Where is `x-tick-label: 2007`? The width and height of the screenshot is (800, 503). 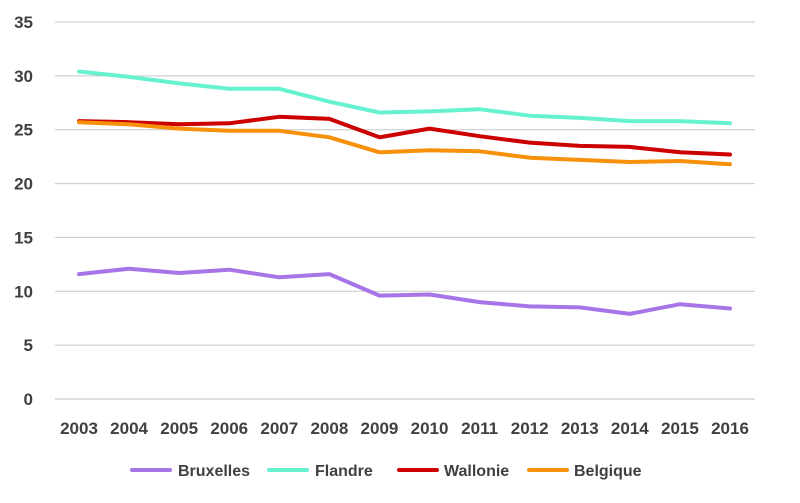 x-tick-label: 2007 is located at coordinates (279, 428).